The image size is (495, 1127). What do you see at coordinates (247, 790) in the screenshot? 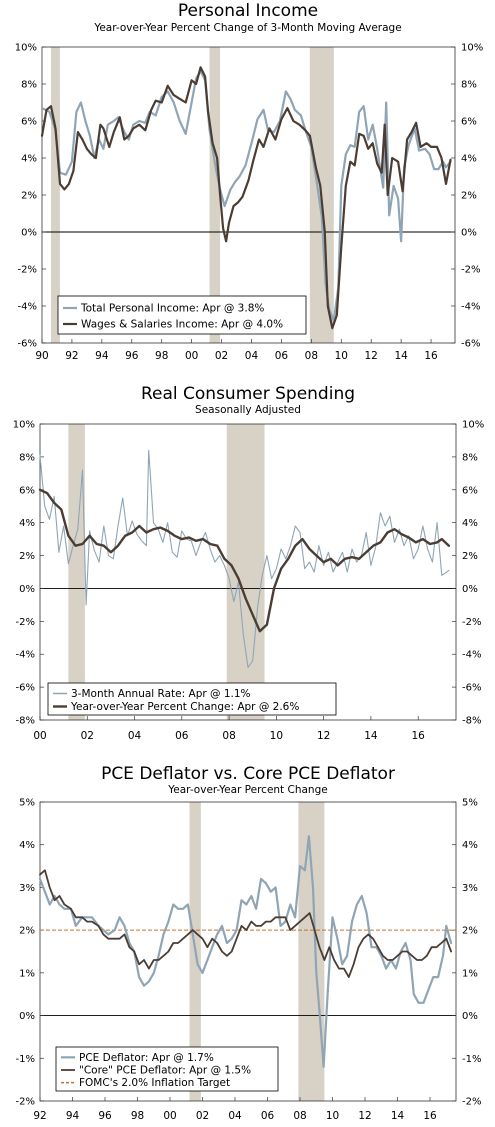
I see `chart-subtitle: Year-over-Year Percent Change` at bounding box center [247, 790].